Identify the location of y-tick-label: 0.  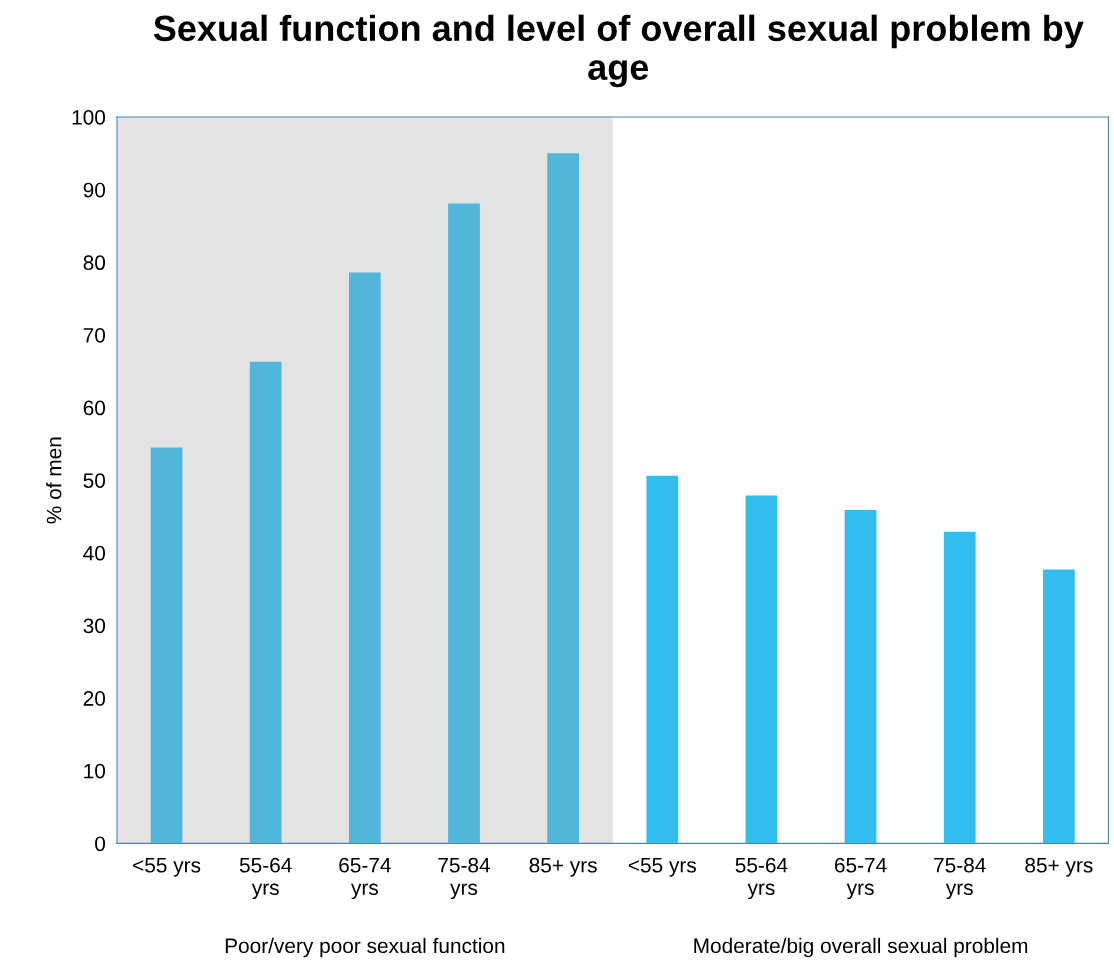
(100, 844).